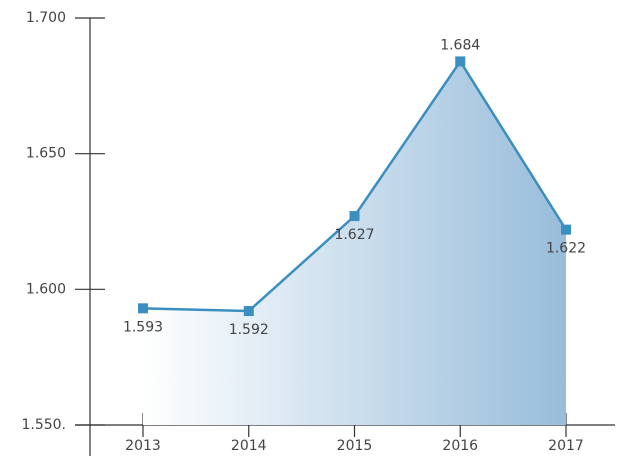 This screenshot has width=627, height=456. Describe the element at coordinates (566, 446) in the screenshot. I see `x-tick-label: 2017` at that location.